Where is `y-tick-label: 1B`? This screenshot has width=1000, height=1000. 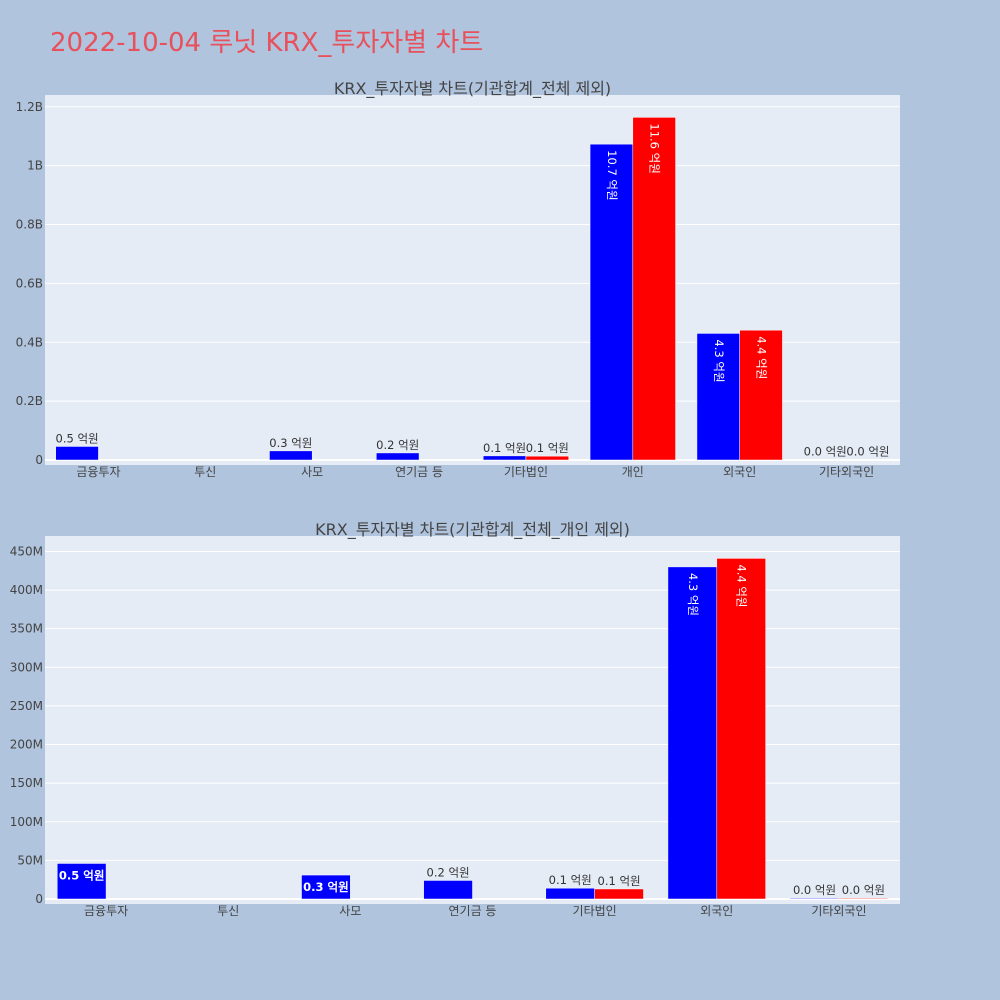
y-tick-label: 1B is located at coordinates (35, 166).